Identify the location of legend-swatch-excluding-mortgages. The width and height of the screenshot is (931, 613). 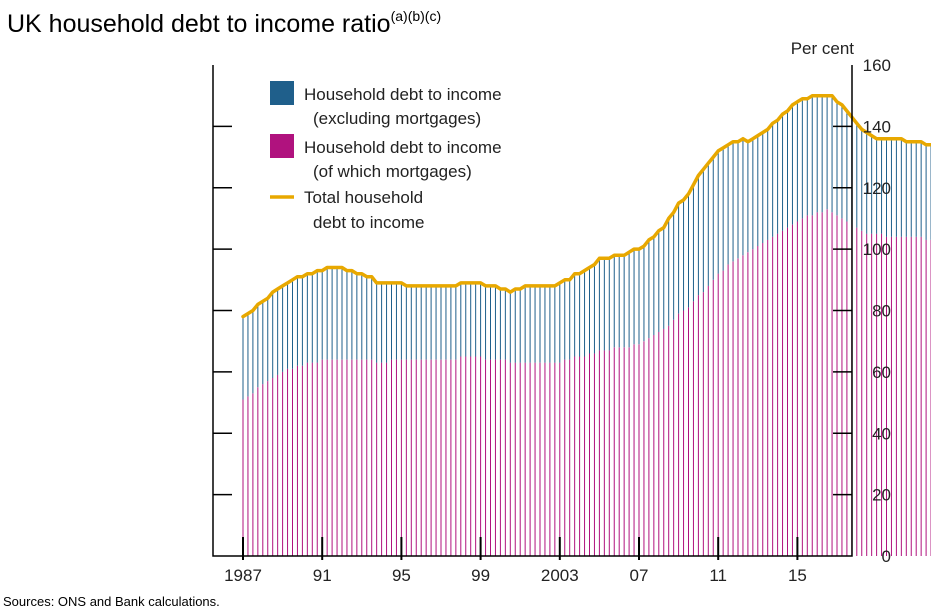
(282, 93).